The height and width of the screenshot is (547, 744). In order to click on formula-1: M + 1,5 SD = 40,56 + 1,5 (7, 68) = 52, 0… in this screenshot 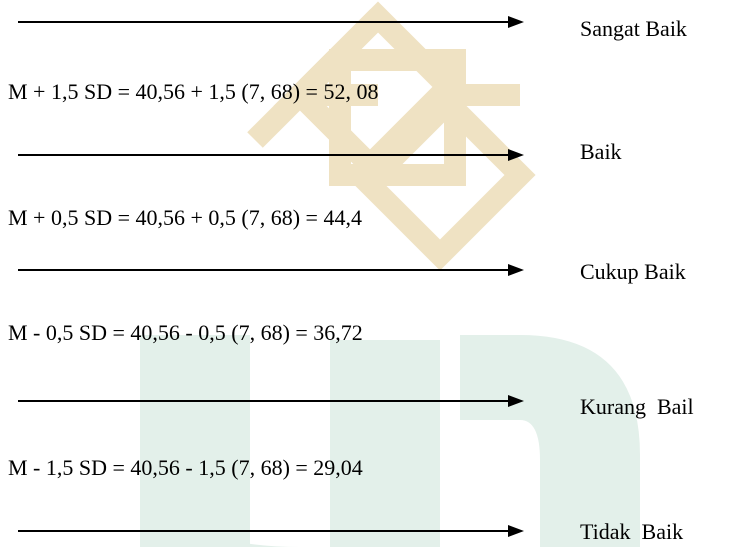, I will do `click(193, 91)`.